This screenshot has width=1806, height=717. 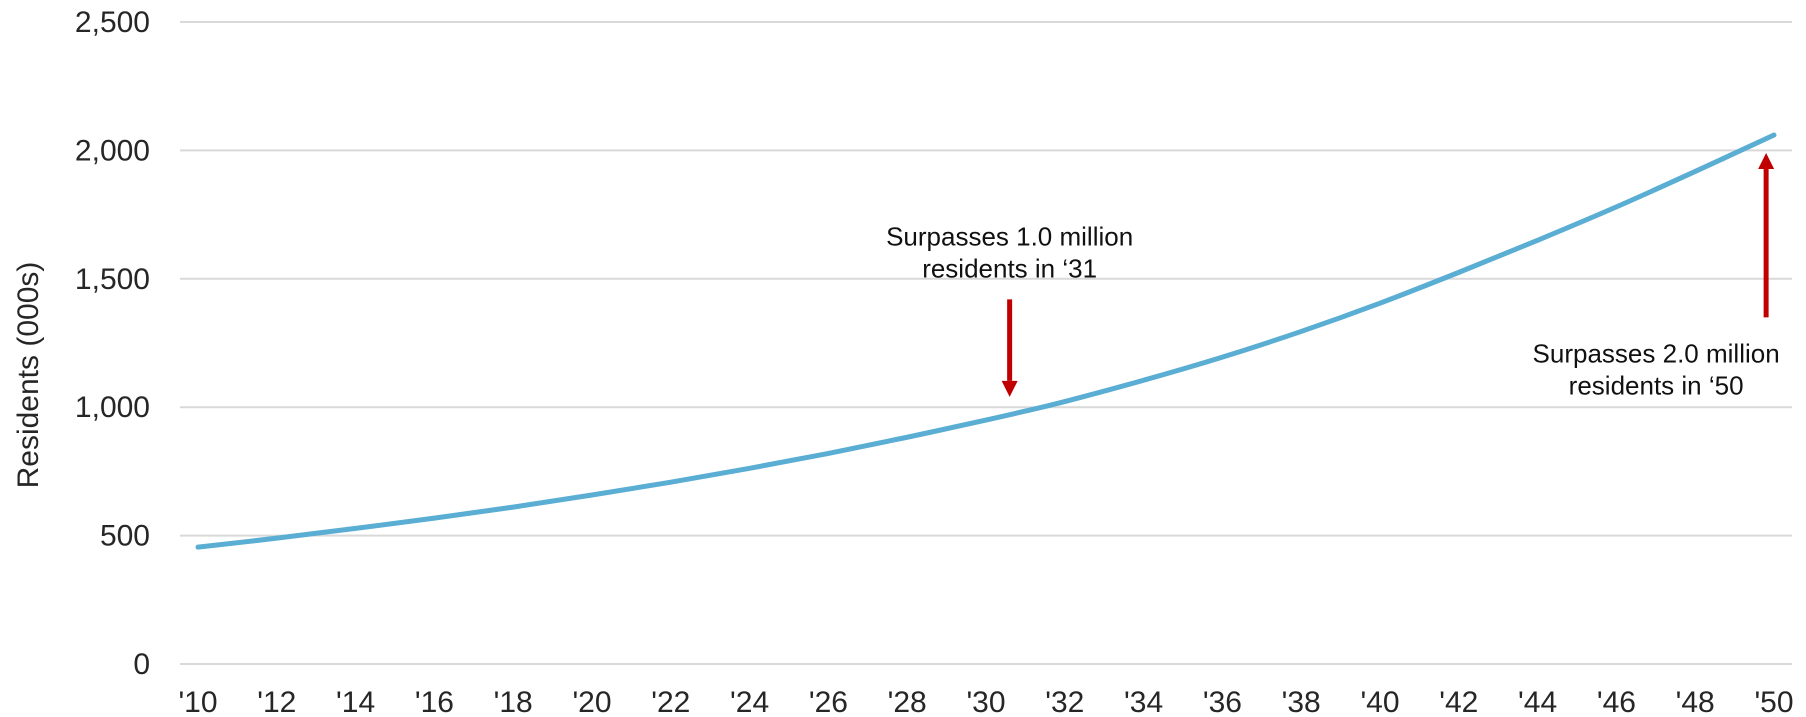 I want to click on y-tick-label: 0, so click(x=141, y=664).